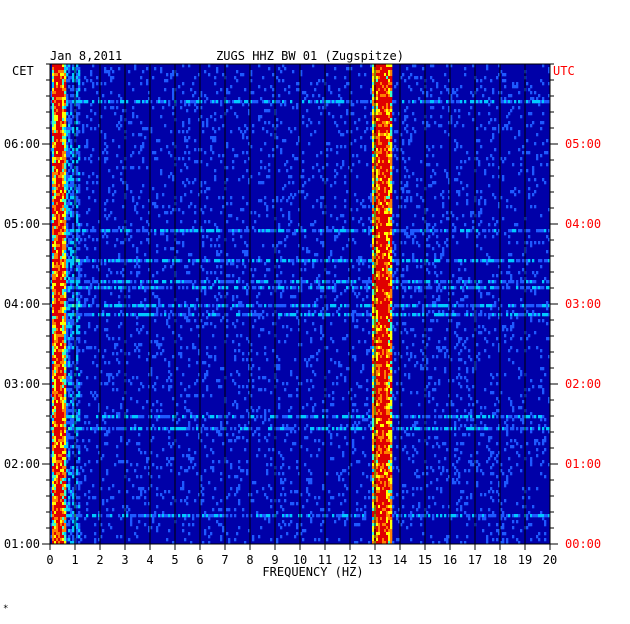  What do you see at coordinates (22, 144) in the screenshot?
I see `cet-time-label: 06:00` at bounding box center [22, 144].